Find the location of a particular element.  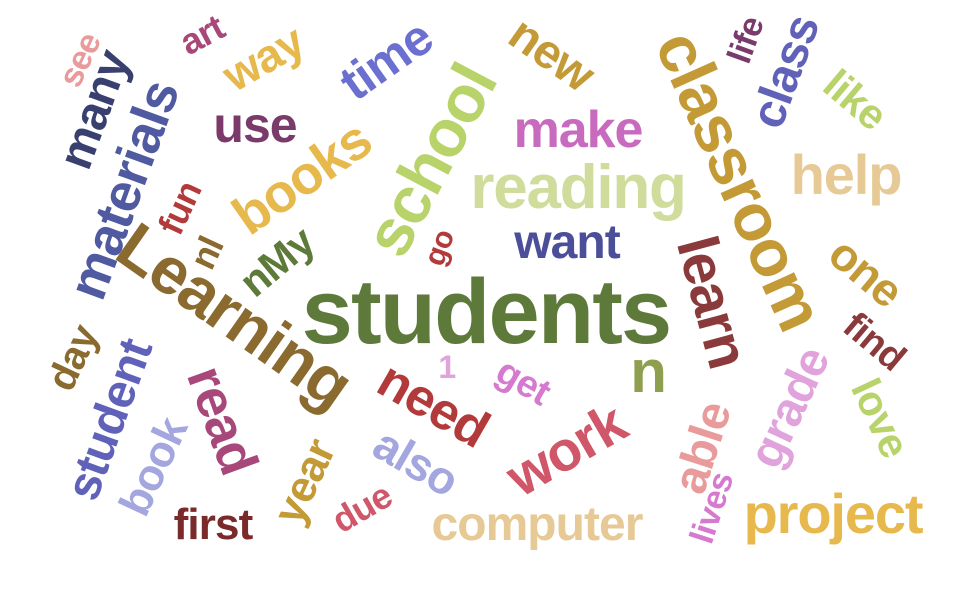

word-use: use is located at coordinates (255, 125).